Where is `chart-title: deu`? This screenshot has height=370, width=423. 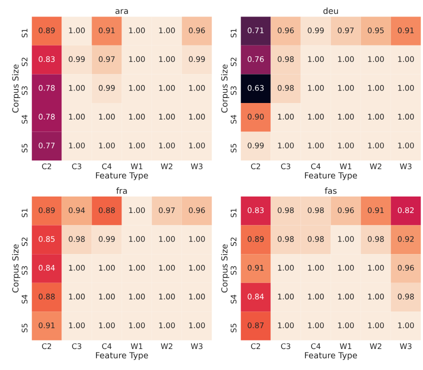
chart-title: deu is located at coordinates (330, 11).